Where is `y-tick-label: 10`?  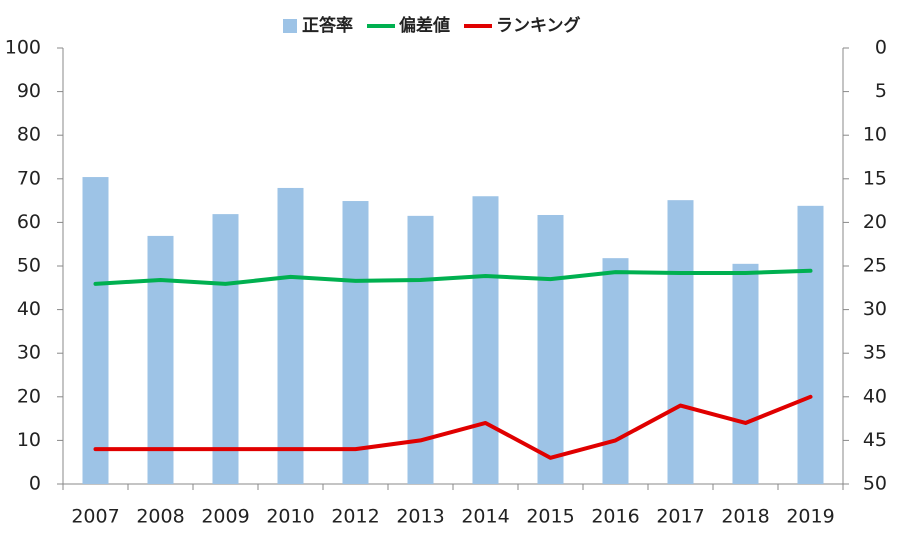
y-tick-label: 10 is located at coordinates (29, 440).